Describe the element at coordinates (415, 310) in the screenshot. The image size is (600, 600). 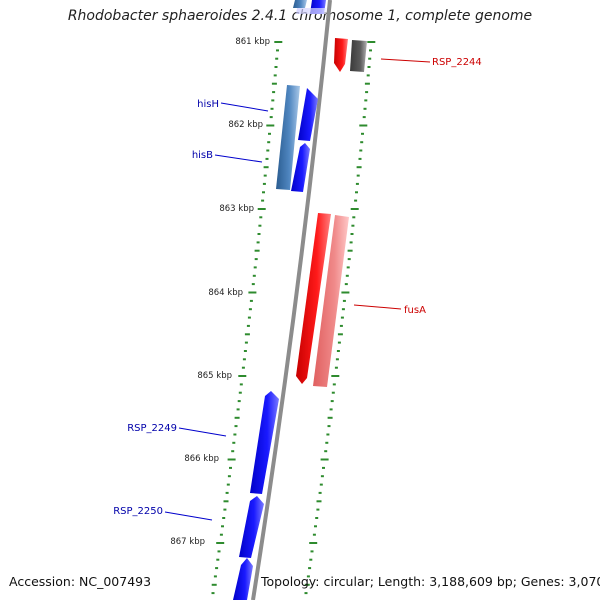
I see `gene-label-fusa: fusA` at that location.